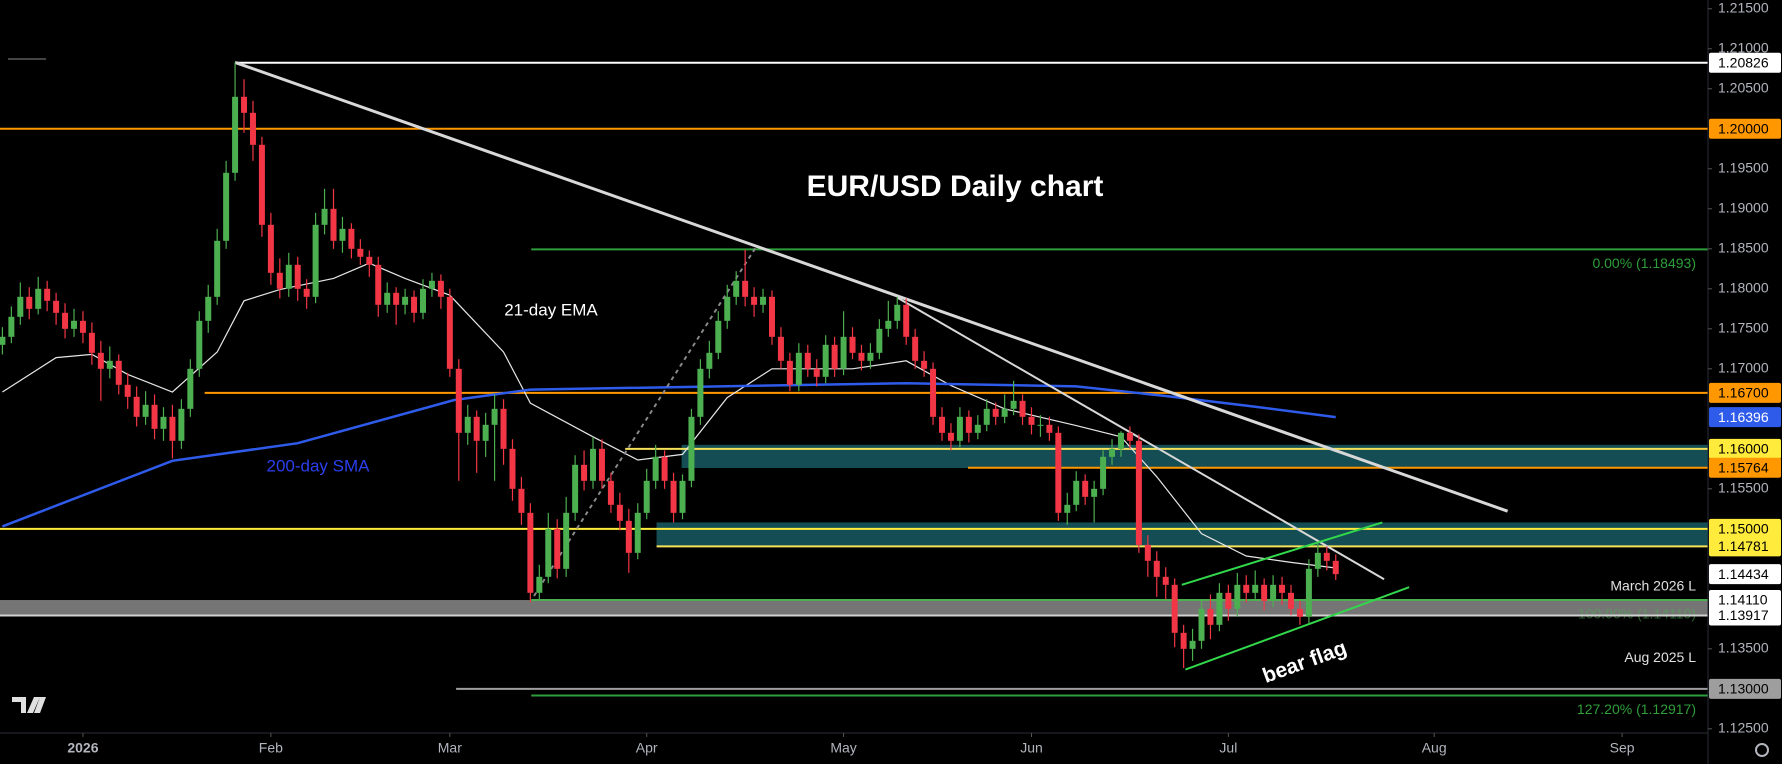 The height and width of the screenshot is (764, 1782). What do you see at coordinates (1743, 393) in the screenshot?
I see `price-tag-label: 1.16700` at bounding box center [1743, 393].